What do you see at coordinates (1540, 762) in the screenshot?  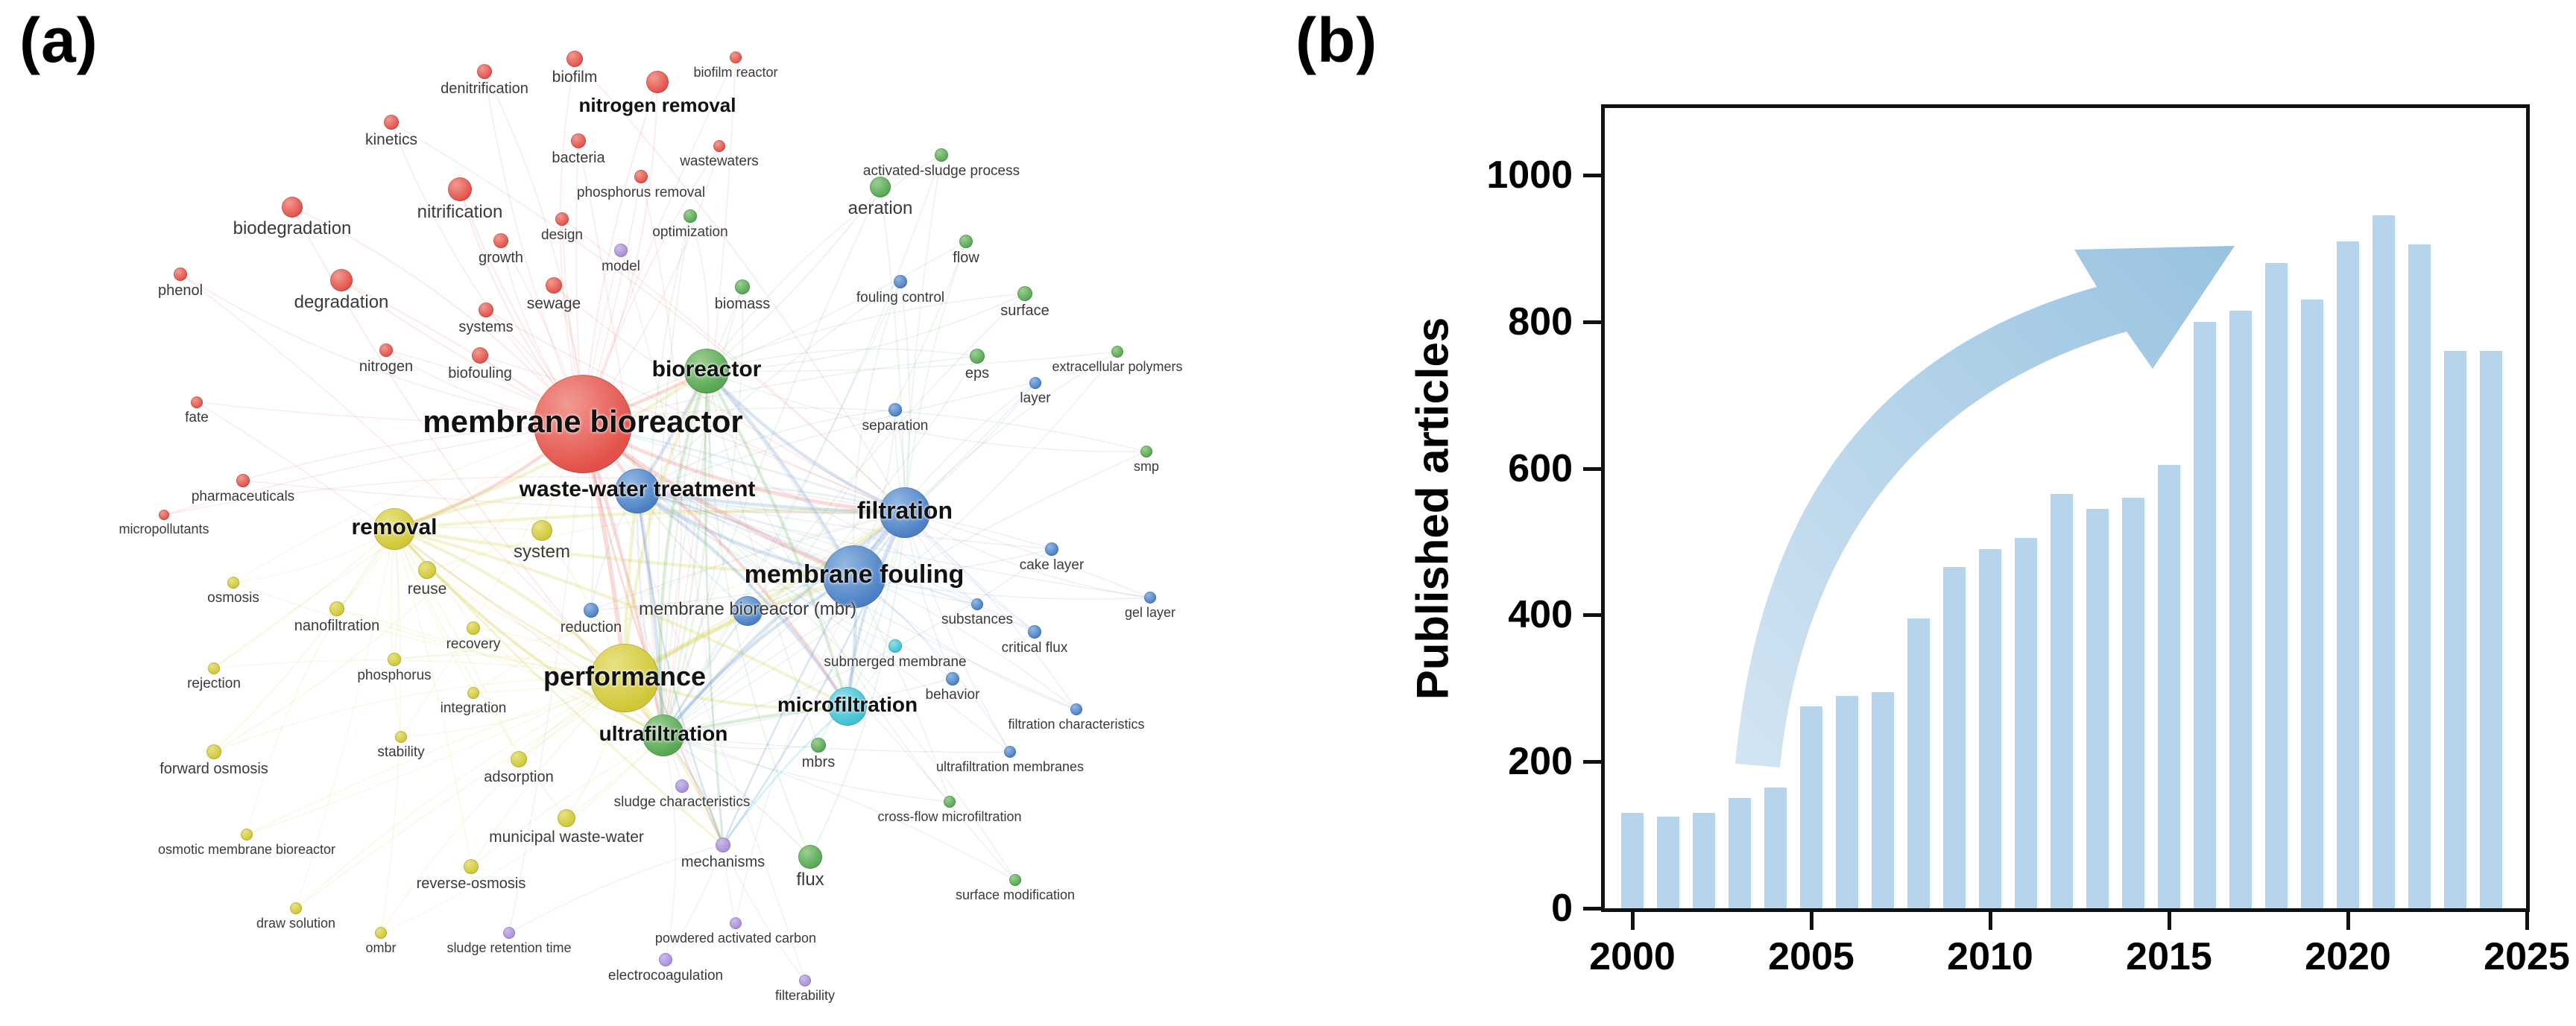 I see `y-axis-tick-label: 200` at bounding box center [1540, 762].